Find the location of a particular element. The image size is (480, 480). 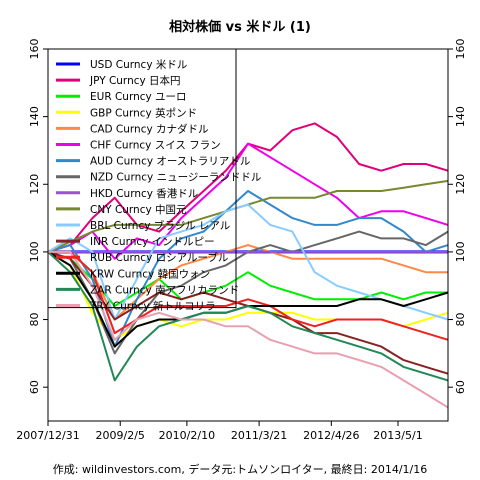

y-tick-label-right: 80 is located at coordinates (460, 320).